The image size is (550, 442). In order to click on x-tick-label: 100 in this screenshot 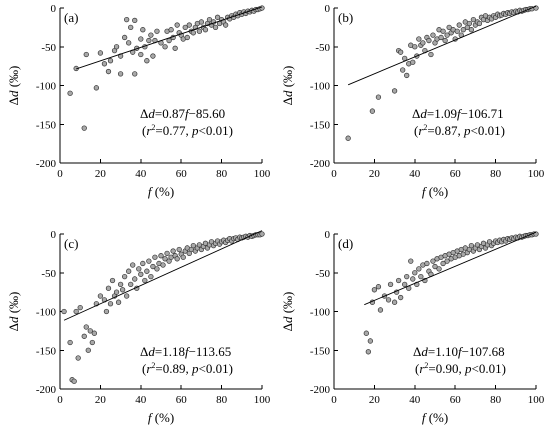, I will do `click(262, 400)`.